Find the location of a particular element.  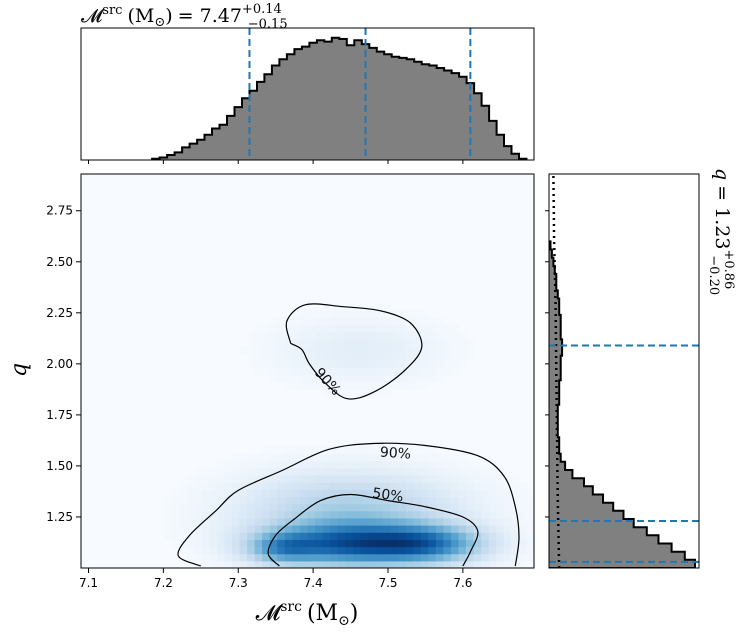

top-title-value: = 7.47 is located at coordinates (210, 16).